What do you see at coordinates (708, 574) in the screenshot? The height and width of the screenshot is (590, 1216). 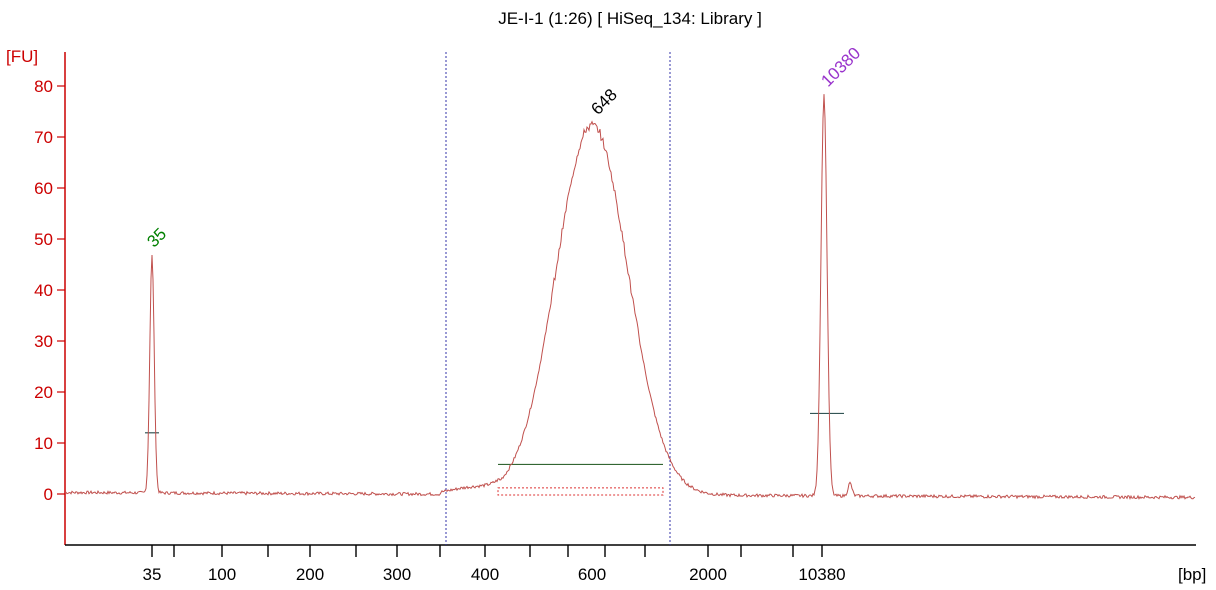 I see `x-tick-label: 2000` at bounding box center [708, 574].